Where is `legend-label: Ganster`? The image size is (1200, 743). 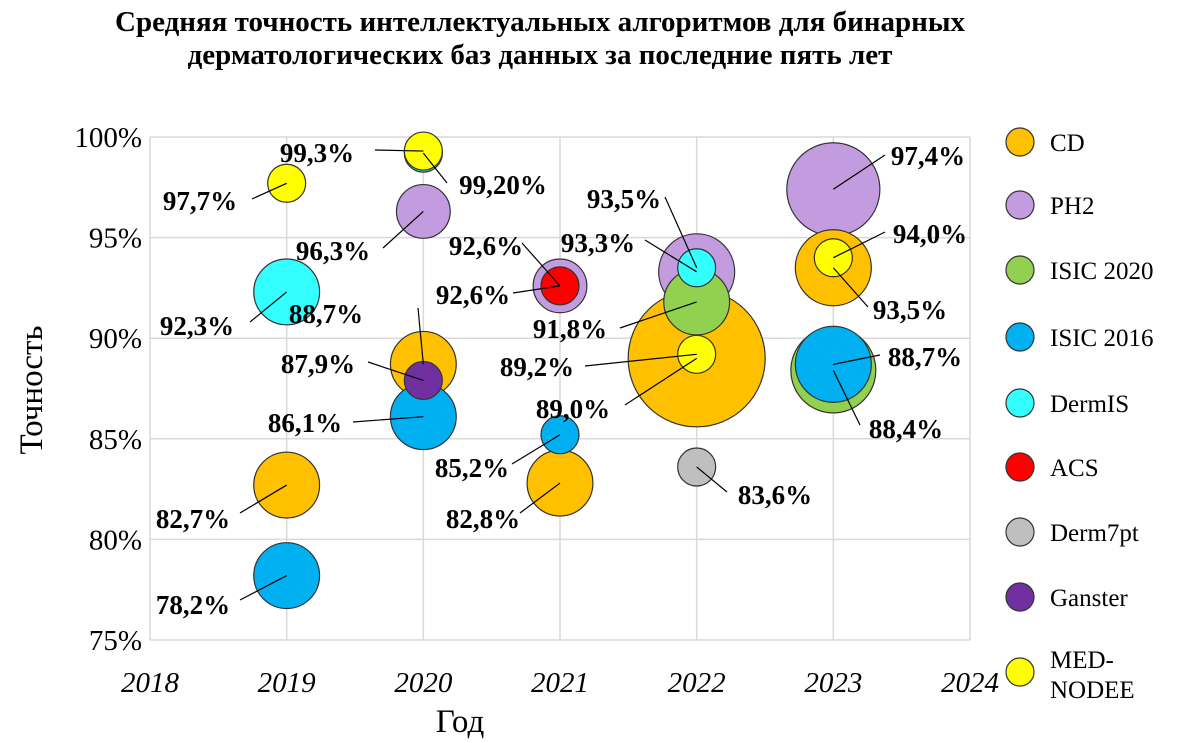
legend-label: Ganster is located at coordinates (1089, 598).